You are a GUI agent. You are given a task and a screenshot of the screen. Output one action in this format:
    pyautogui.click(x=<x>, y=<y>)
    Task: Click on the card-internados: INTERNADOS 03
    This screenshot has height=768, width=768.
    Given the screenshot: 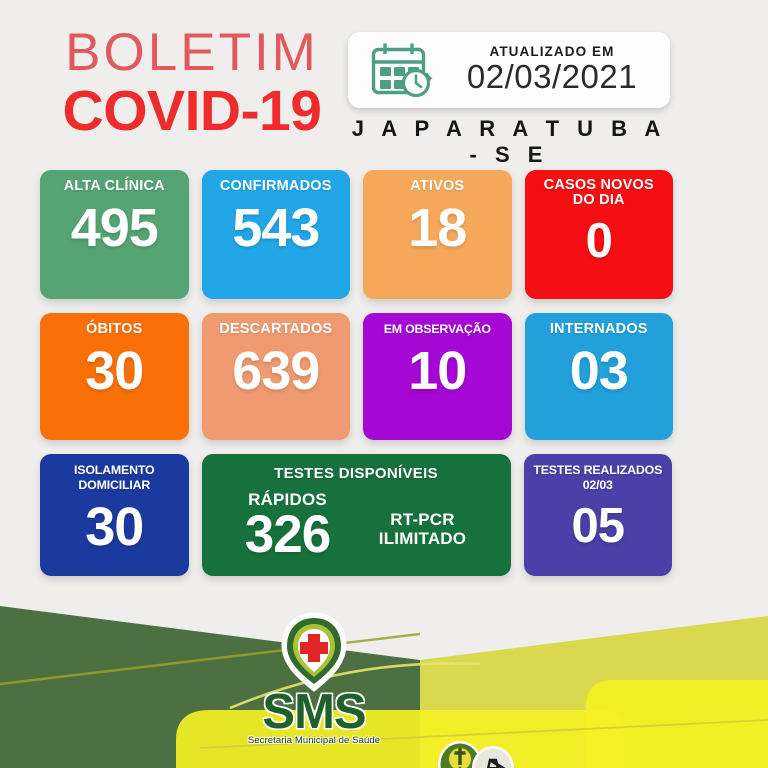 What is the action you would take?
    pyautogui.click(x=598, y=376)
    